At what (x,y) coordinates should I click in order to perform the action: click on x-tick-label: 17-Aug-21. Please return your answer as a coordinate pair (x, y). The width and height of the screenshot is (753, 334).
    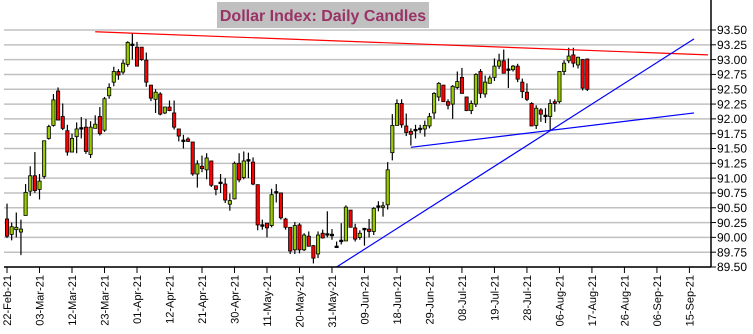
    Looking at the image, I should click on (592, 300).